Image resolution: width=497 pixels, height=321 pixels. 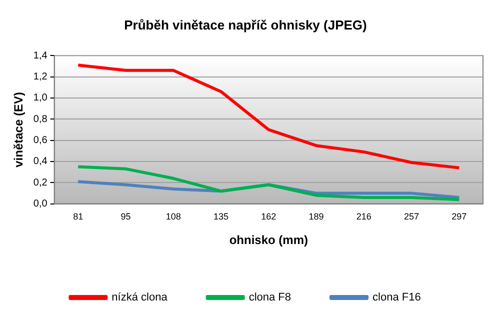 I want to click on x-tick-label: 216, so click(x=364, y=217).